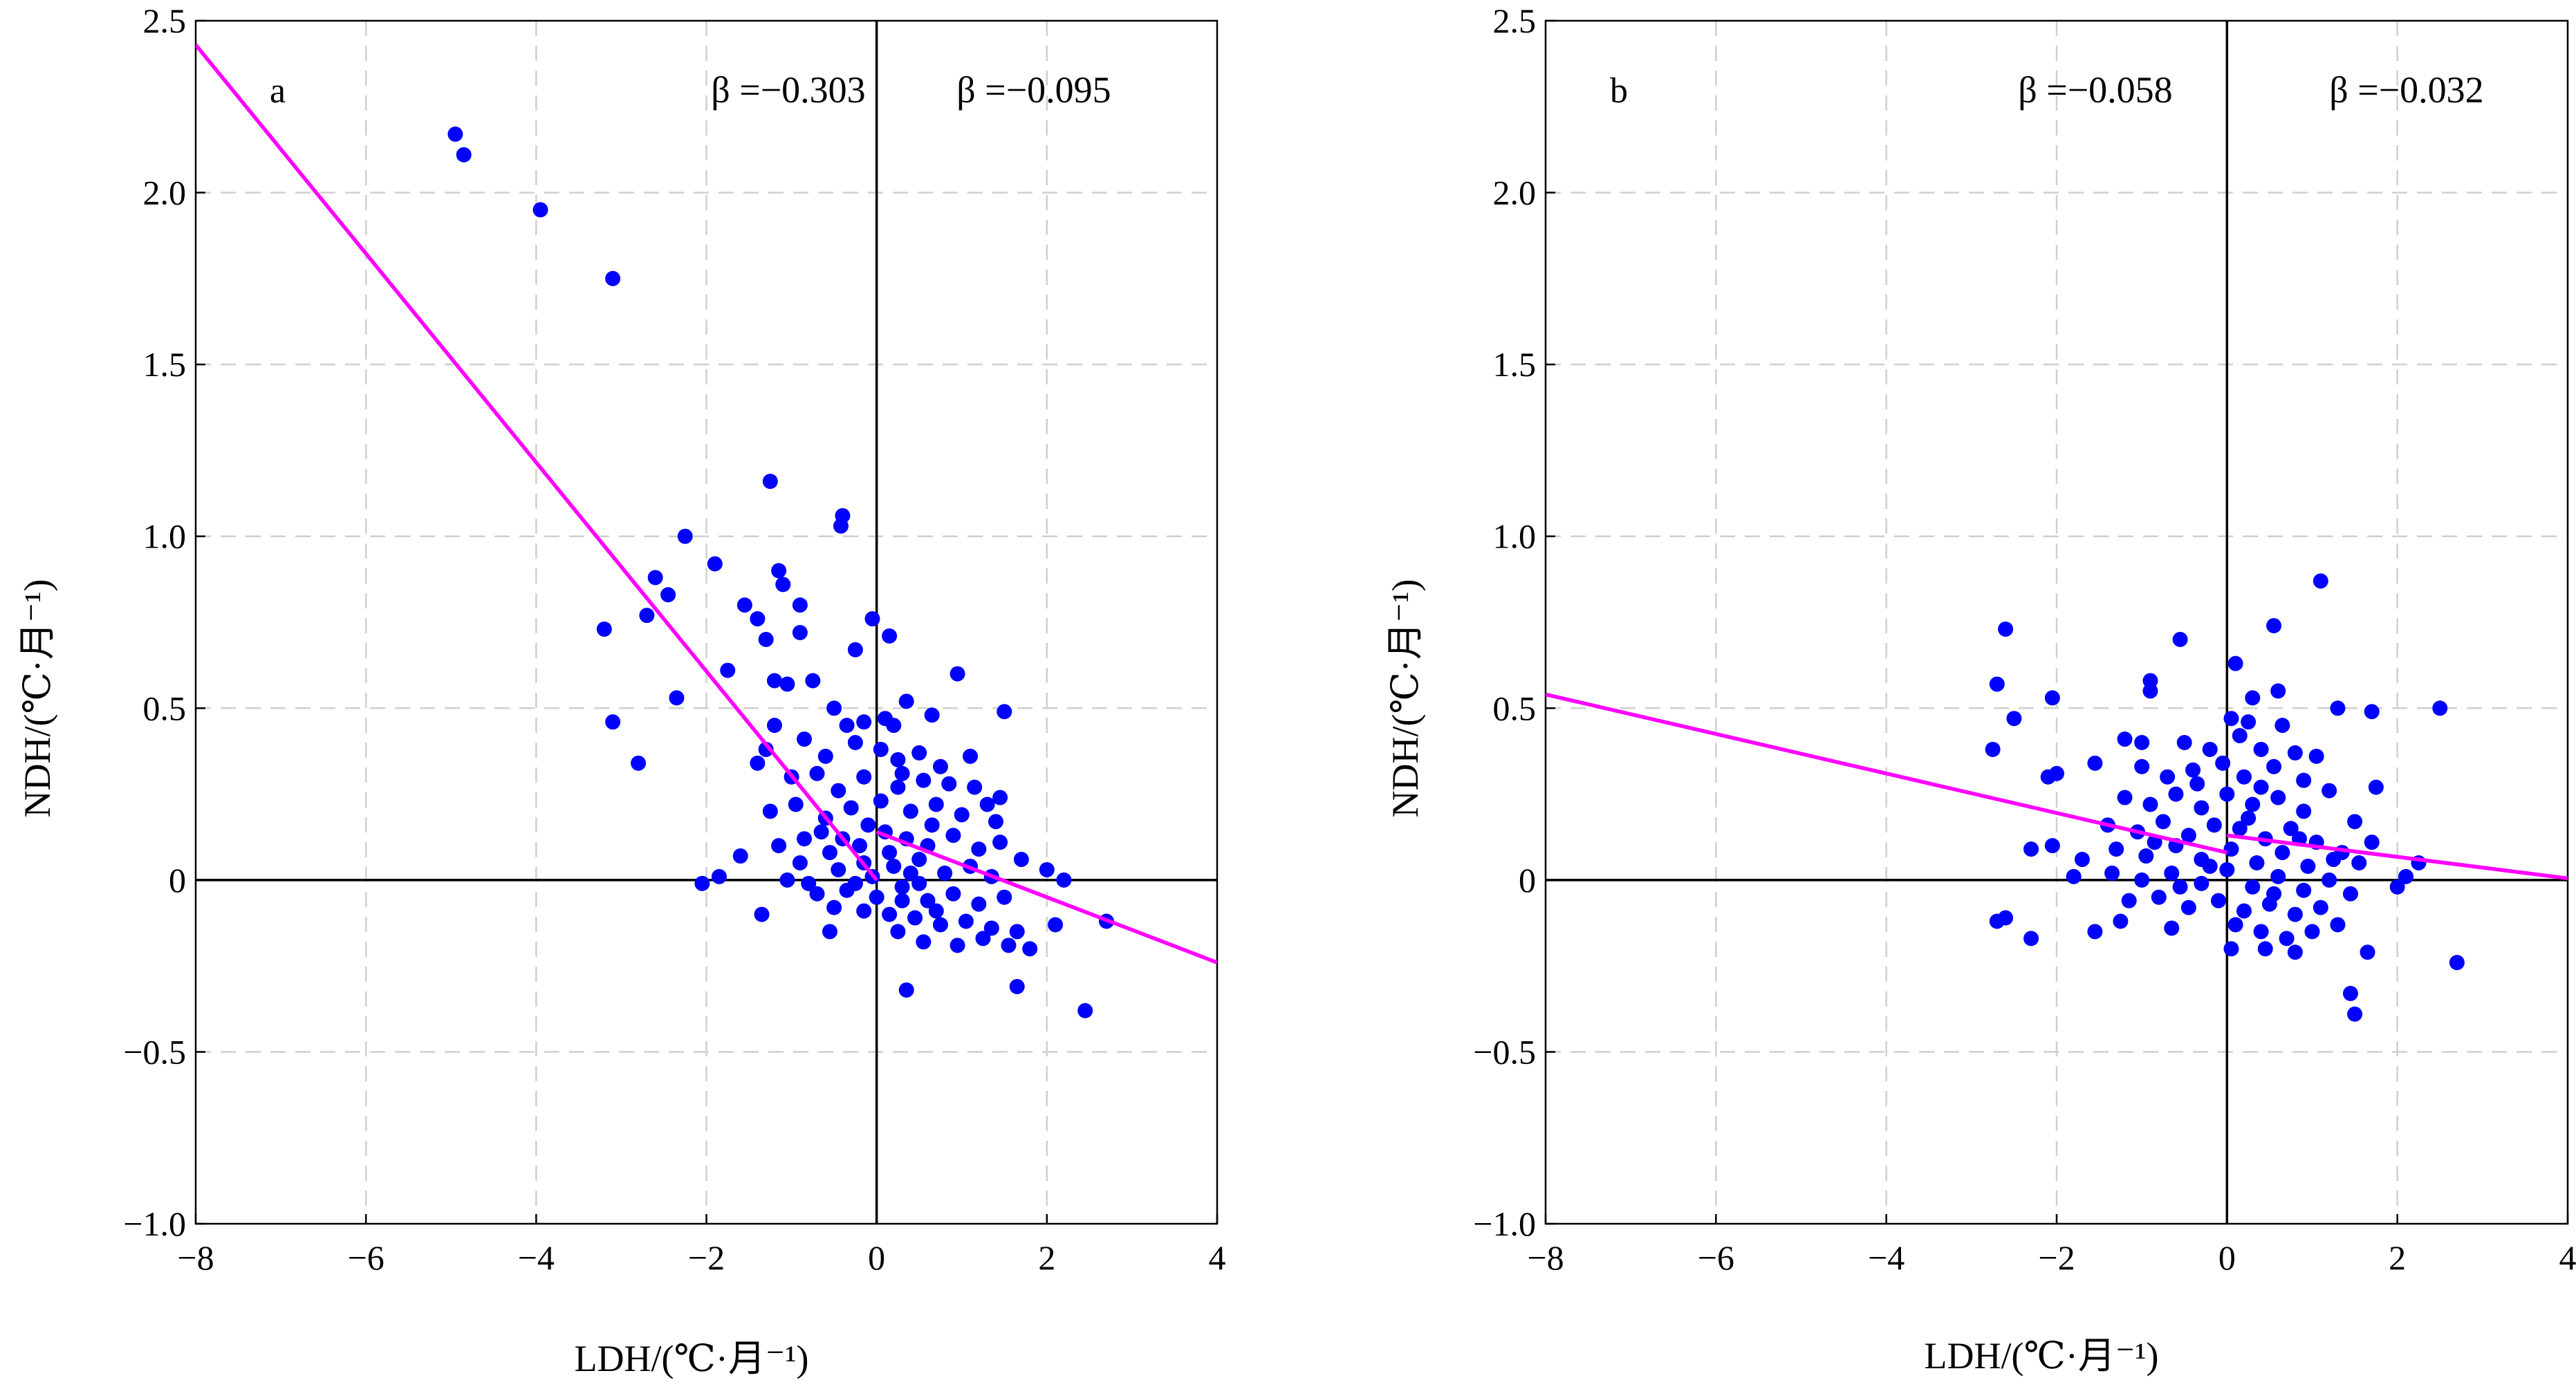  What do you see at coordinates (178, 880) in the screenshot?
I see `y-tick-label: 0` at bounding box center [178, 880].